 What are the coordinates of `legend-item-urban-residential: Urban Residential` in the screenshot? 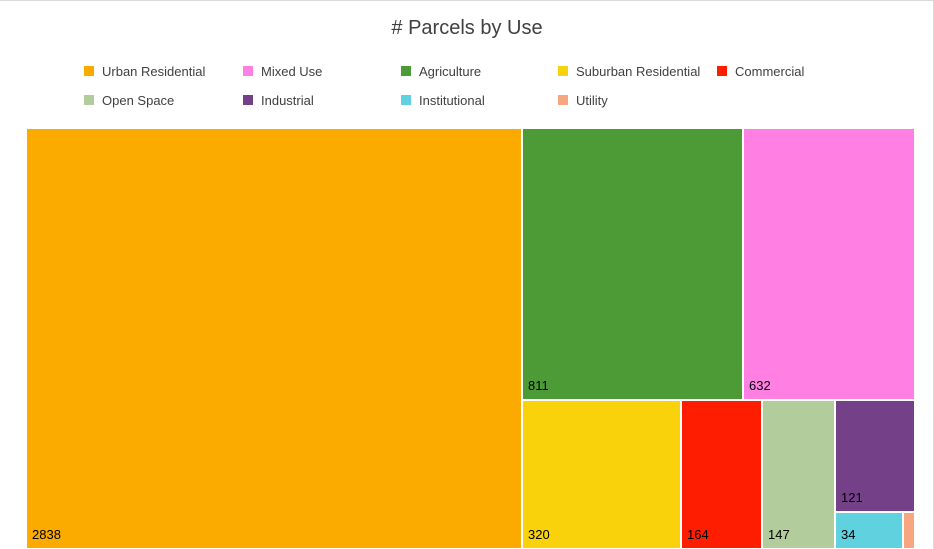 It's located at (144, 71).